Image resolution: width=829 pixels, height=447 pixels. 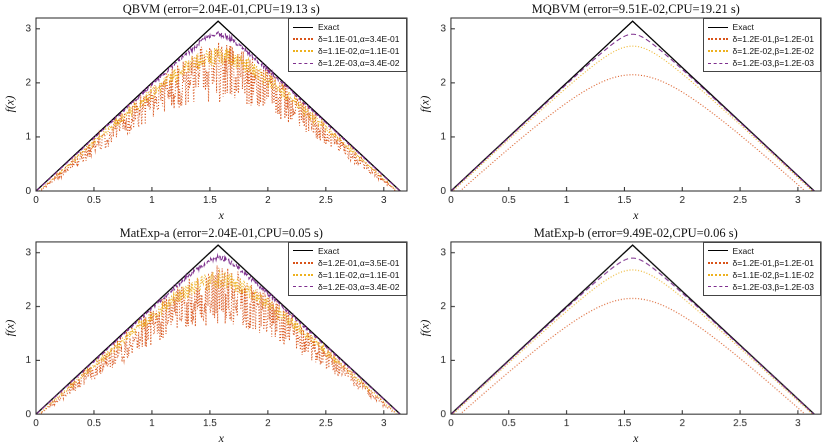 I want to click on chart-title: MatExp-b (error=9.49E-02,CPU=0.06 s), so click(x=635, y=232).